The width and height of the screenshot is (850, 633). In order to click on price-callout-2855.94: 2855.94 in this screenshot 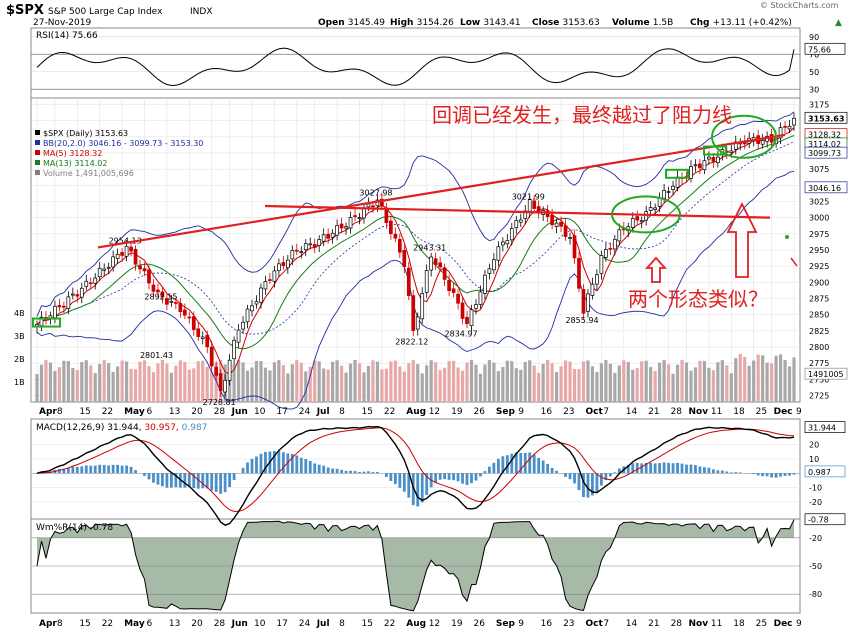, I will do `click(581, 320)`.